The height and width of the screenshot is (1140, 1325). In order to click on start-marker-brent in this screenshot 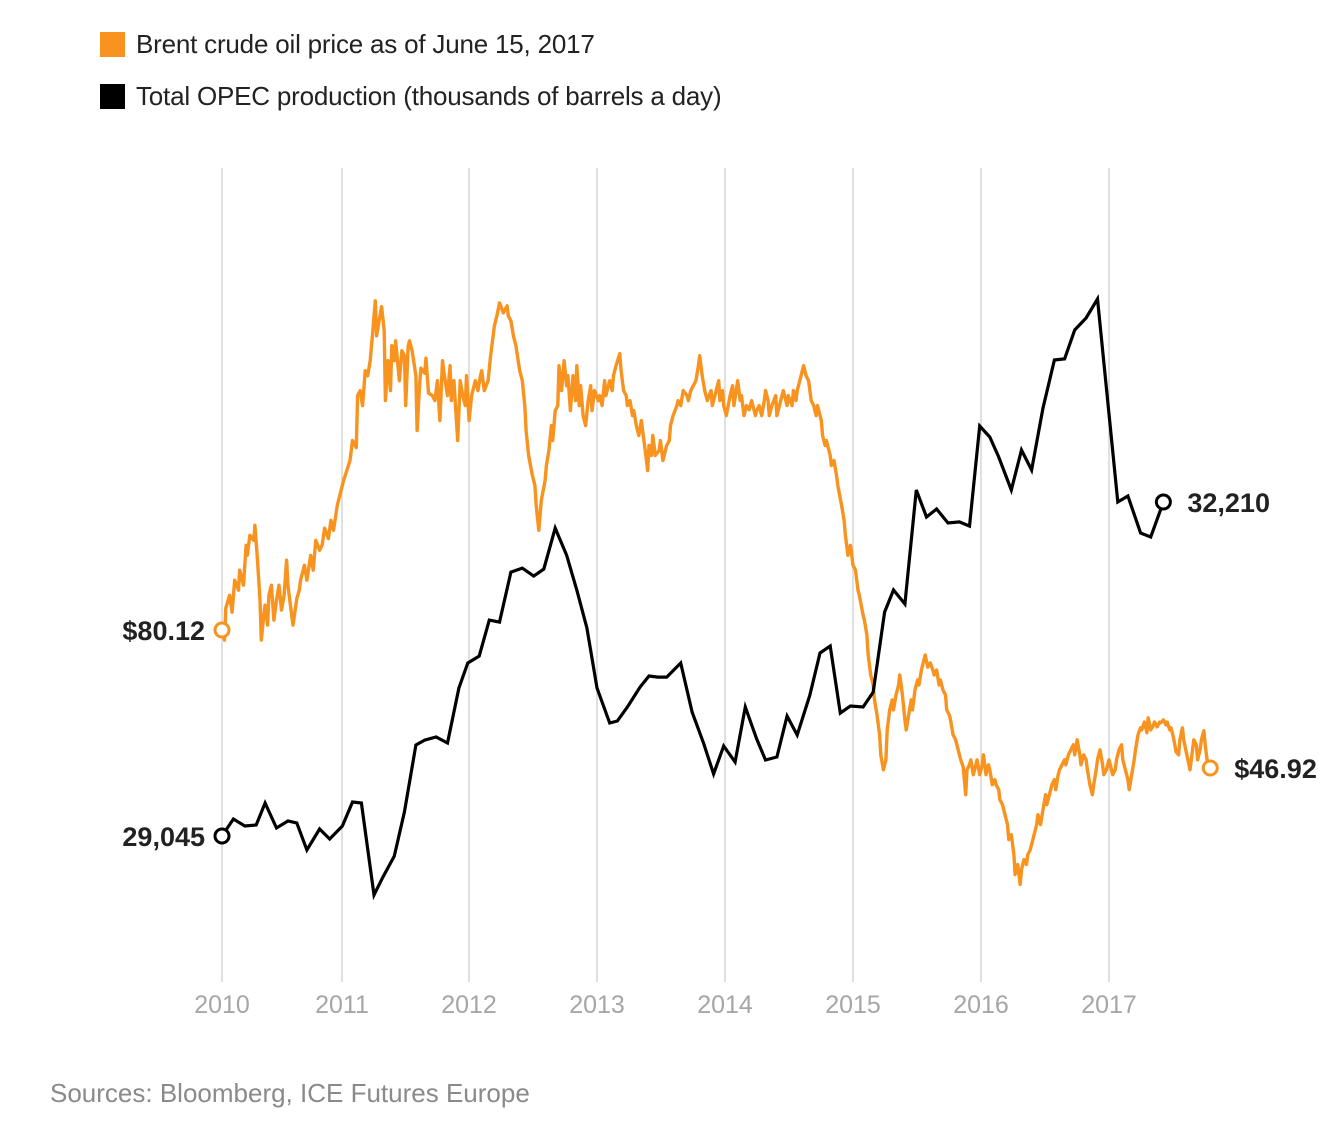, I will do `click(222, 630)`.